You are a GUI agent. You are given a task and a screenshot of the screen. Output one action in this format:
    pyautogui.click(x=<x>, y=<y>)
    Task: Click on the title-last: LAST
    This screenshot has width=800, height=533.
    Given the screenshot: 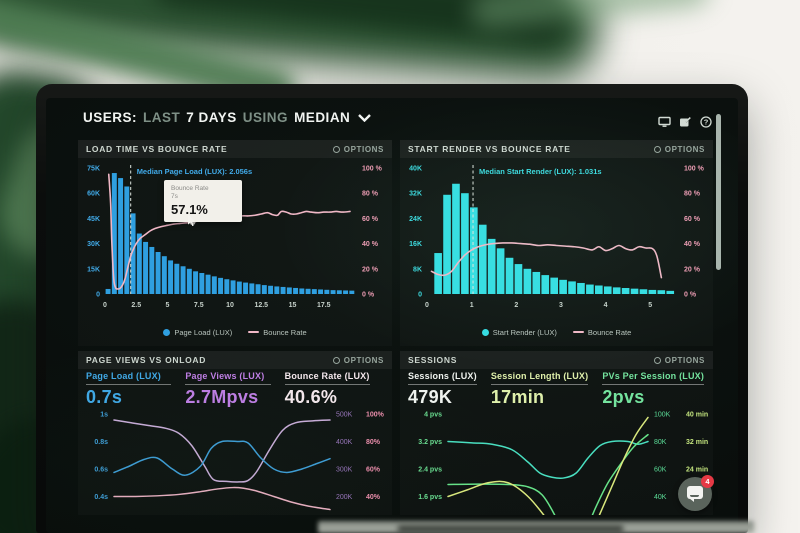 What is the action you would take?
    pyautogui.click(x=162, y=117)
    